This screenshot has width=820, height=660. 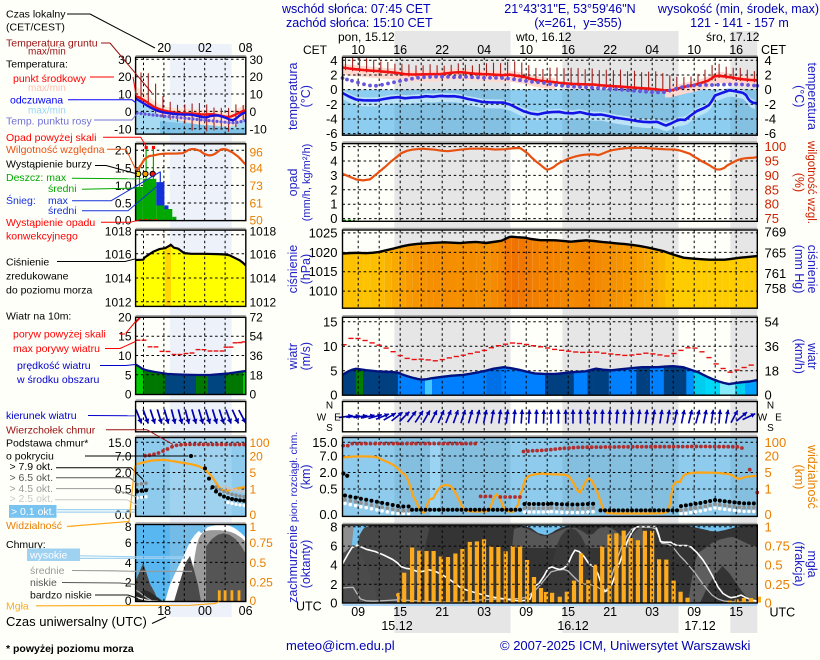 I want to click on svg-text: 85, so click(x=772, y=189).